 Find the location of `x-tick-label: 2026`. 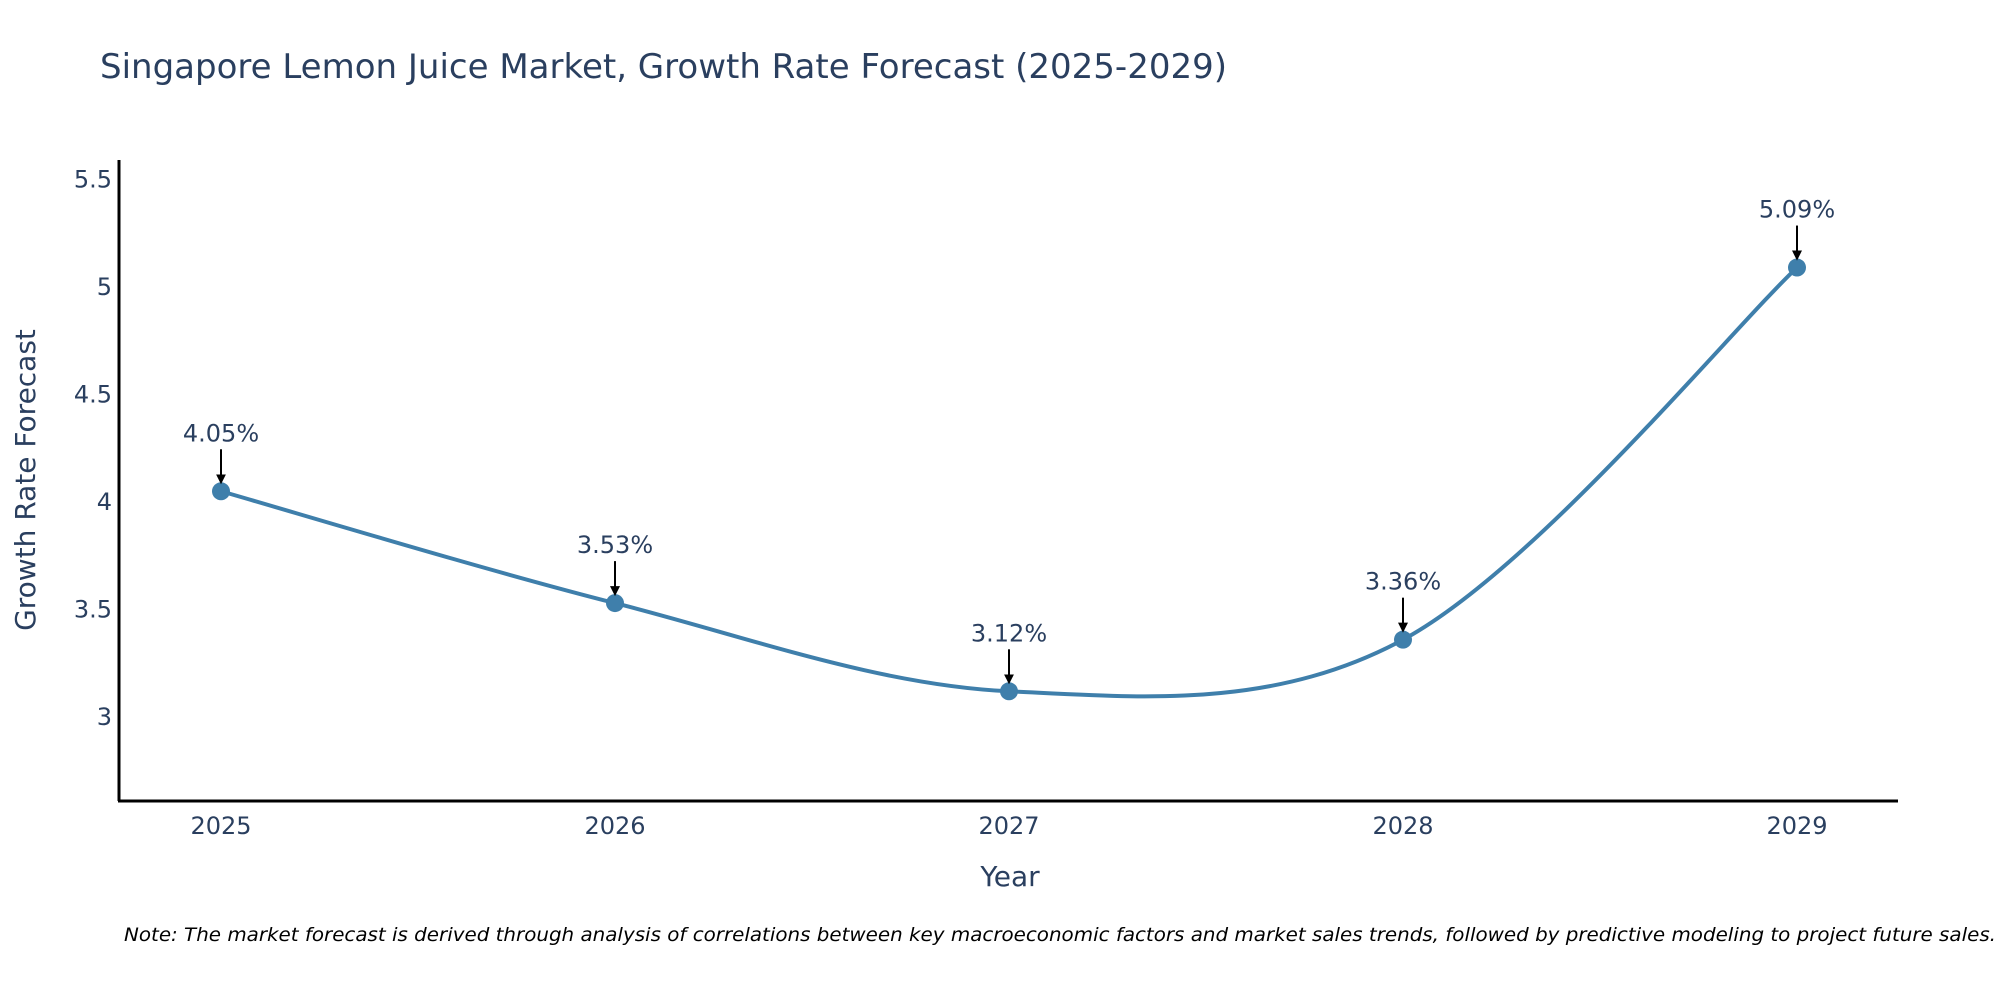

x-tick-label: 2026 is located at coordinates (614, 826).